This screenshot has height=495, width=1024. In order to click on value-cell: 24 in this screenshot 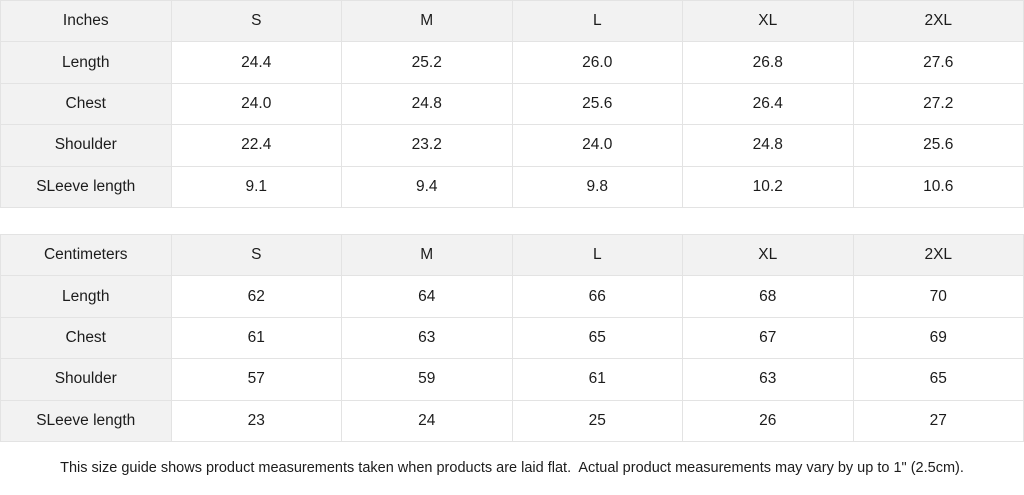, I will do `click(427, 420)`.